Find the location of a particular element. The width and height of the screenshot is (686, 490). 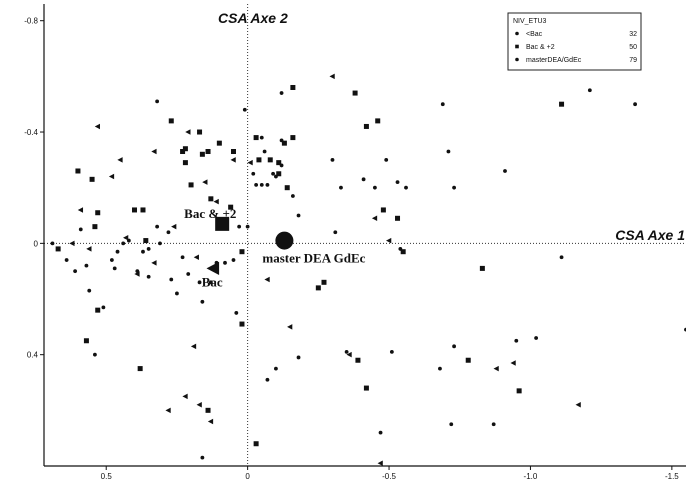

y-tick-label: -0.8 is located at coordinates (31, 21).